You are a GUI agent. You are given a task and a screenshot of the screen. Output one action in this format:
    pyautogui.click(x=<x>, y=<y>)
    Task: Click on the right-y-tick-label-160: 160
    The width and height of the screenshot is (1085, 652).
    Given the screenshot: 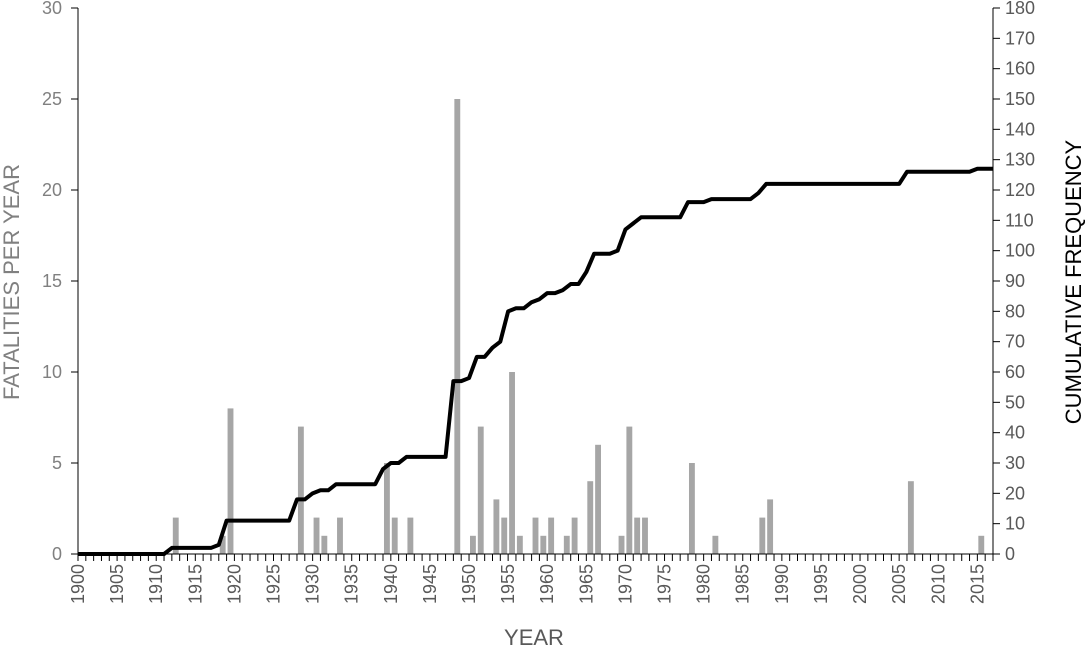 What is the action you would take?
    pyautogui.click(x=1020, y=69)
    